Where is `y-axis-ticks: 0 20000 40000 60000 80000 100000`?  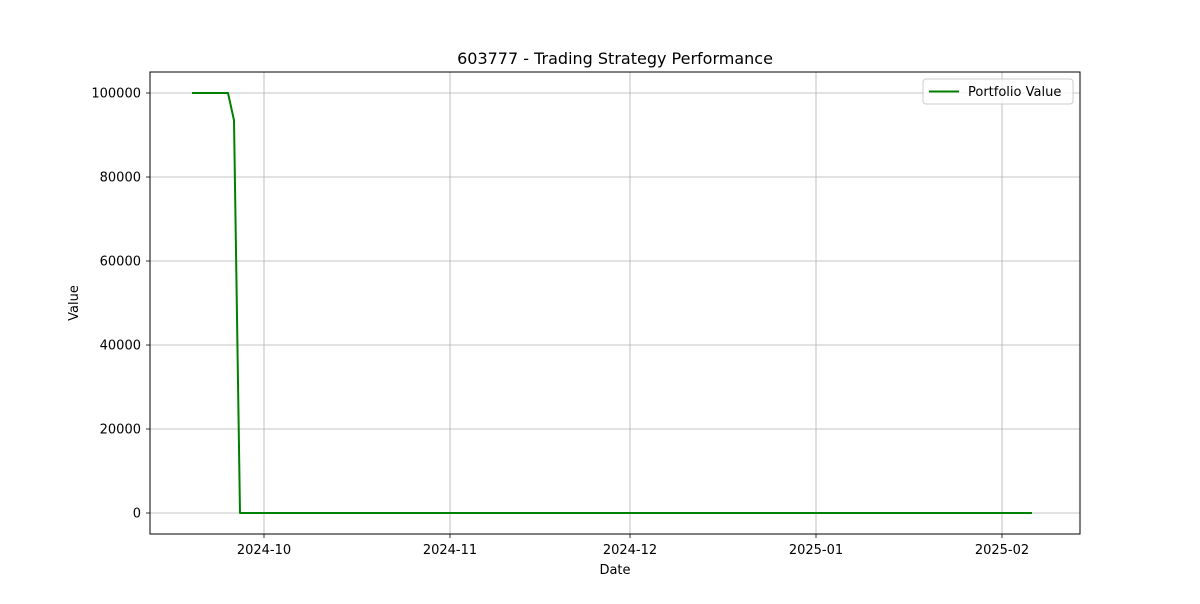 y-axis-ticks: 0 20000 40000 60000 80000 100000 is located at coordinates (120, 304).